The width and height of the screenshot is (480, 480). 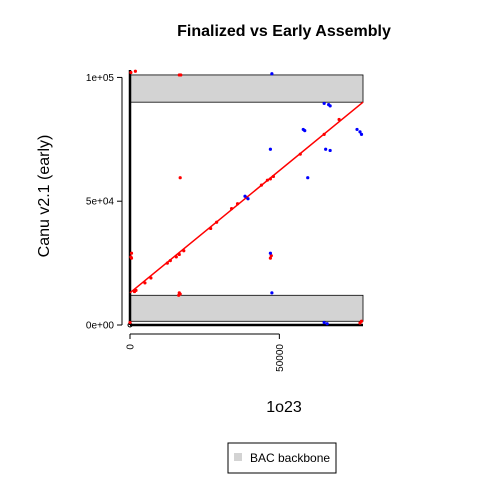 I want to click on x-tick-label-0: 0, so click(x=131, y=347).